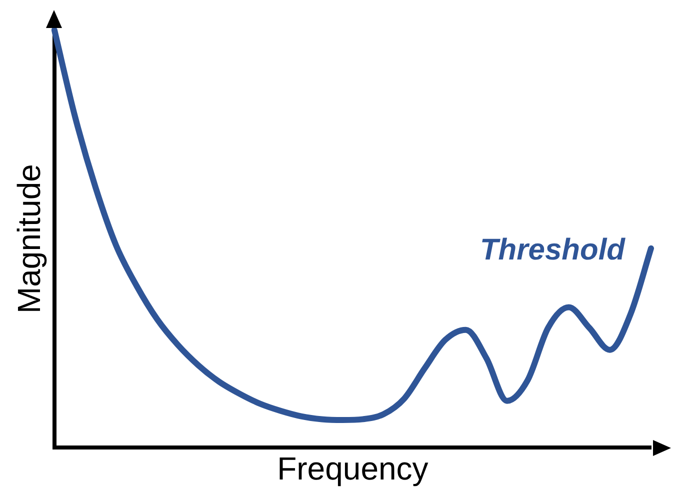 This screenshot has height=502, width=673. Describe the element at coordinates (553, 250) in the screenshot. I see `annotation: Threshold` at that location.